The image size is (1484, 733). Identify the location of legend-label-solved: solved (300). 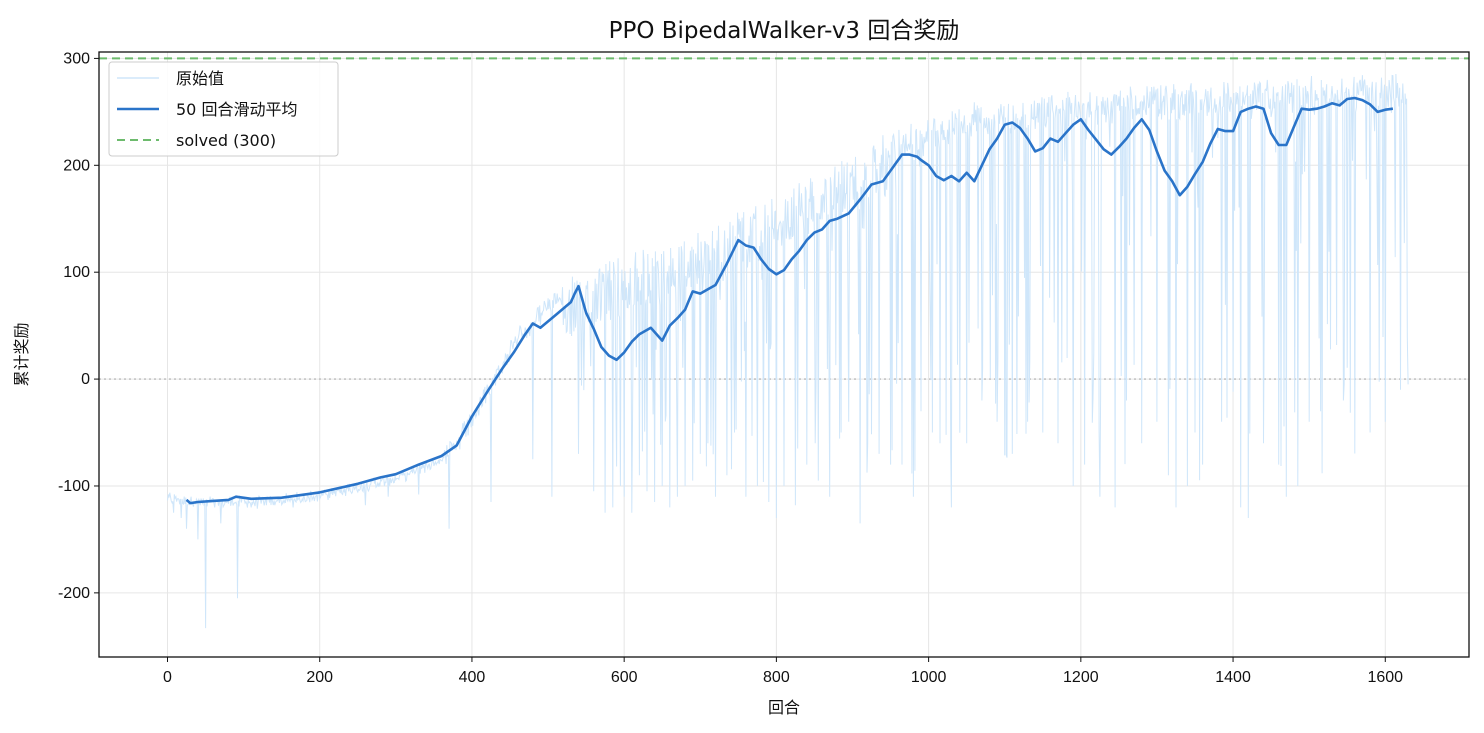
(226, 140).